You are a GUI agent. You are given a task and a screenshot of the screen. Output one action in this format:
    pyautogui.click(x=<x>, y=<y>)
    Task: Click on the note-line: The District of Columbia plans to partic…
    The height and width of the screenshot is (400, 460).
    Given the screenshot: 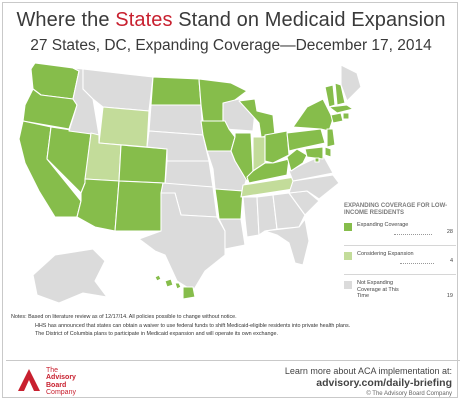 What is the action you would take?
    pyautogui.click(x=157, y=334)
    